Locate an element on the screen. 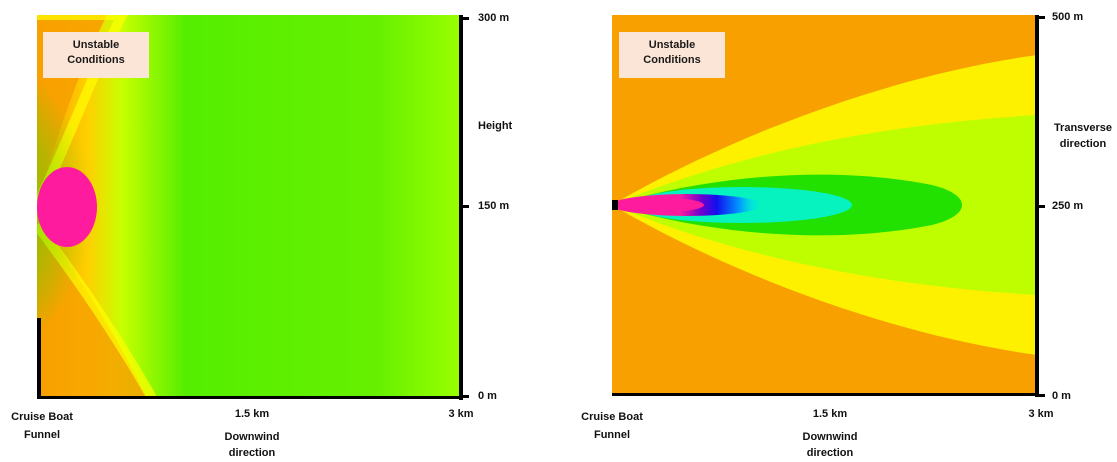 The height and width of the screenshot is (462, 1117). y-axis-title: Transverse direction is located at coordinates (1083, 136).